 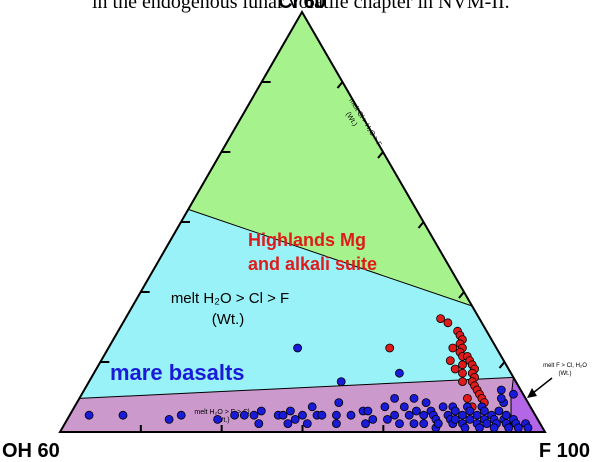 I want to click on f-field-arrow-head, so click(x=532, y=393).